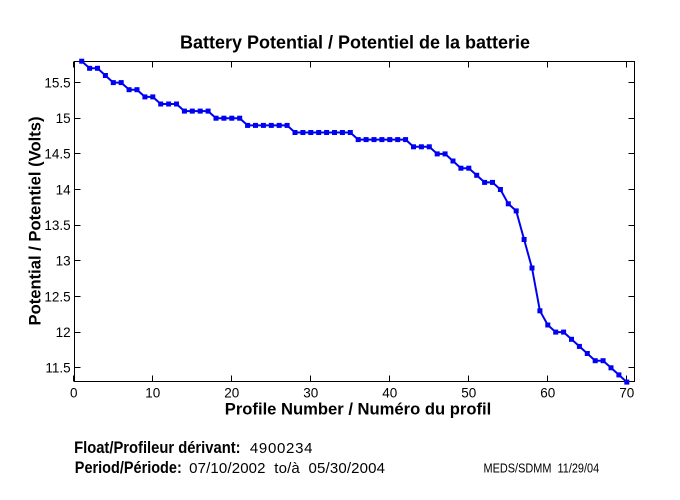 This screenshot has height=500, width=680. What do you see at coordinates (231, 393) in the screenshot?
I see `svg-text: 20` at bounding box center [231, 393].